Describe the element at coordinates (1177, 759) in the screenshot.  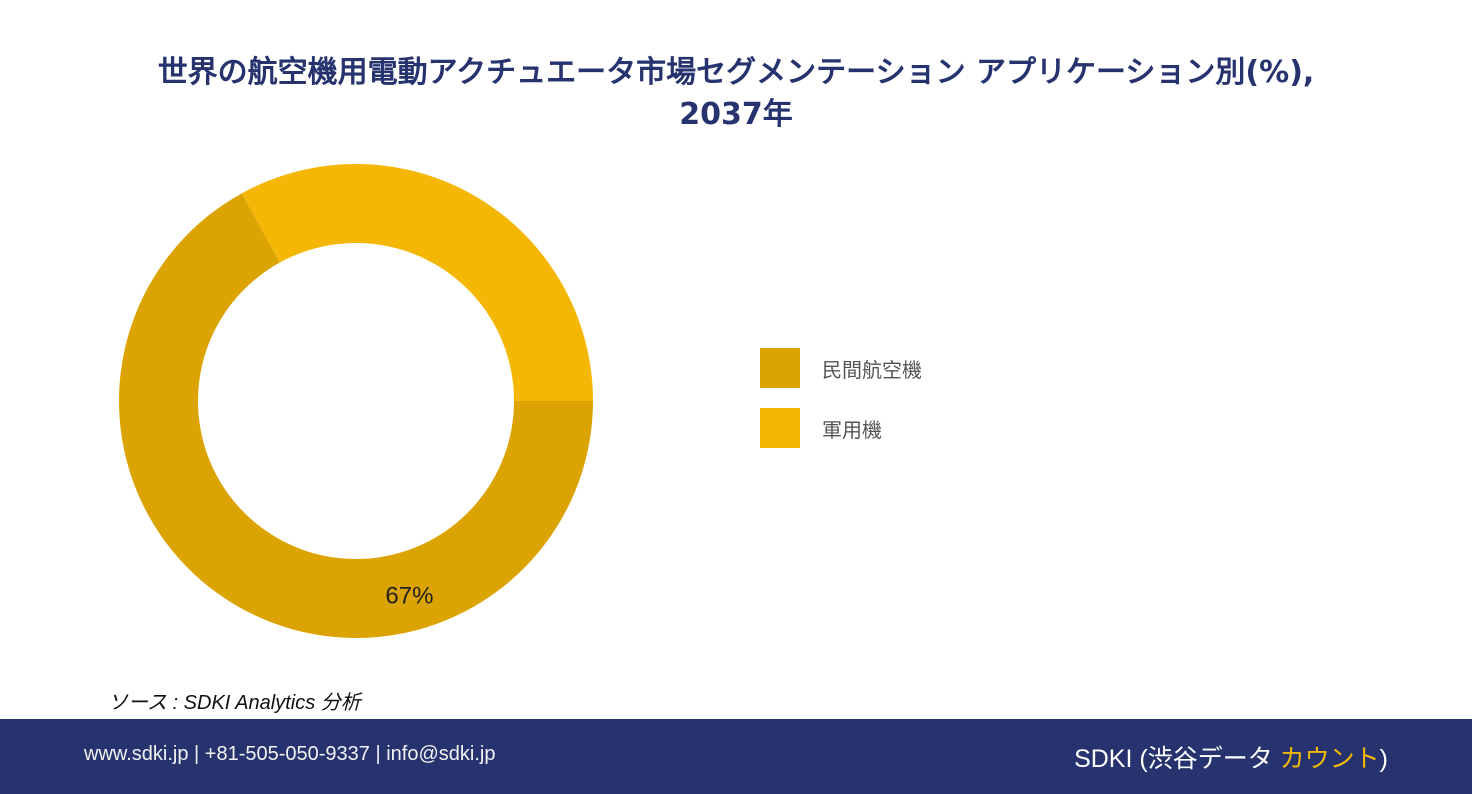
I see `brand-prefix: SDKI (渋谷データ` at that location.